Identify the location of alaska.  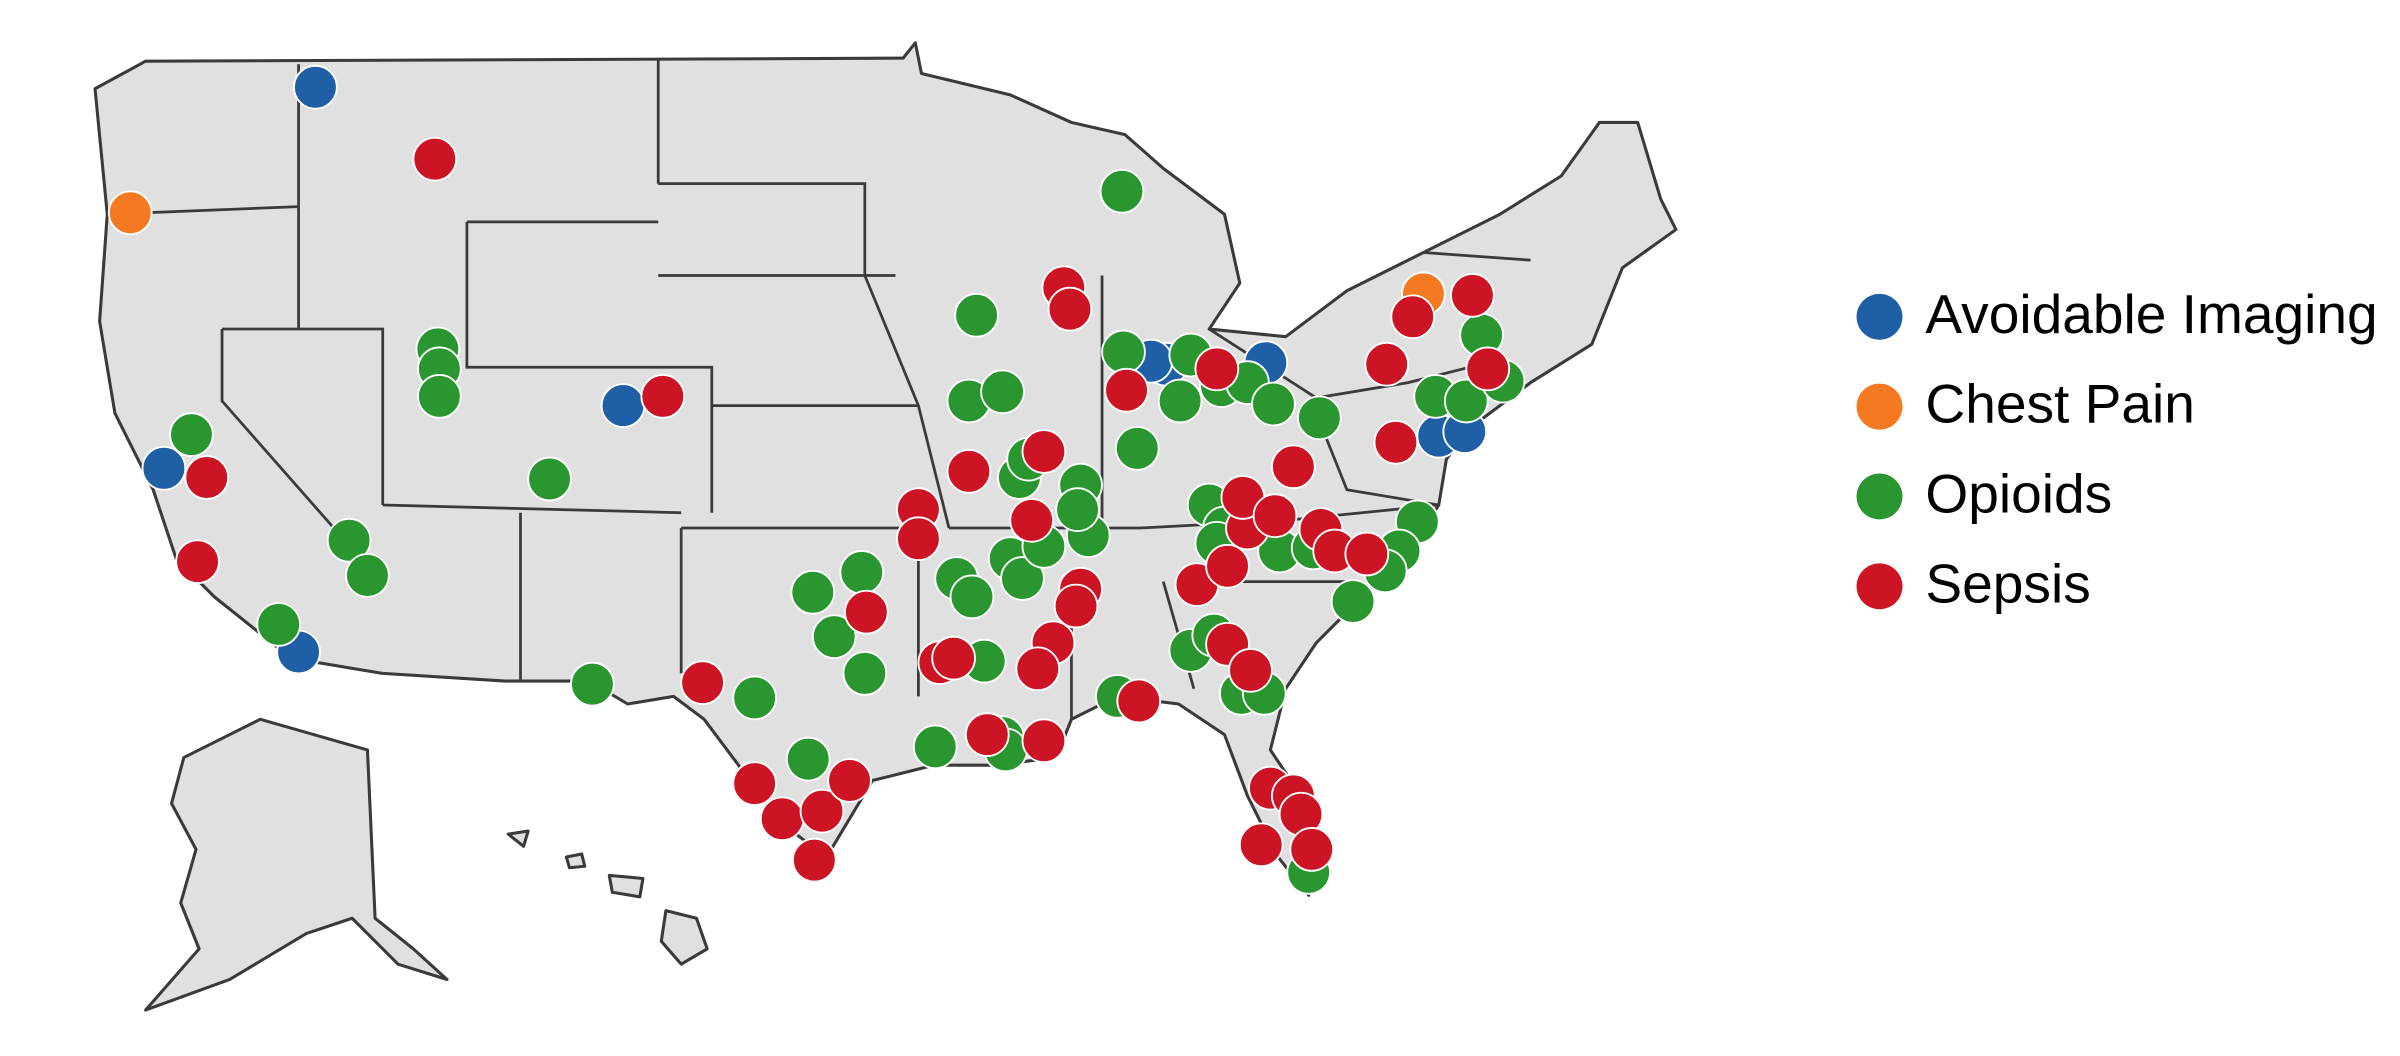
(296, 864).